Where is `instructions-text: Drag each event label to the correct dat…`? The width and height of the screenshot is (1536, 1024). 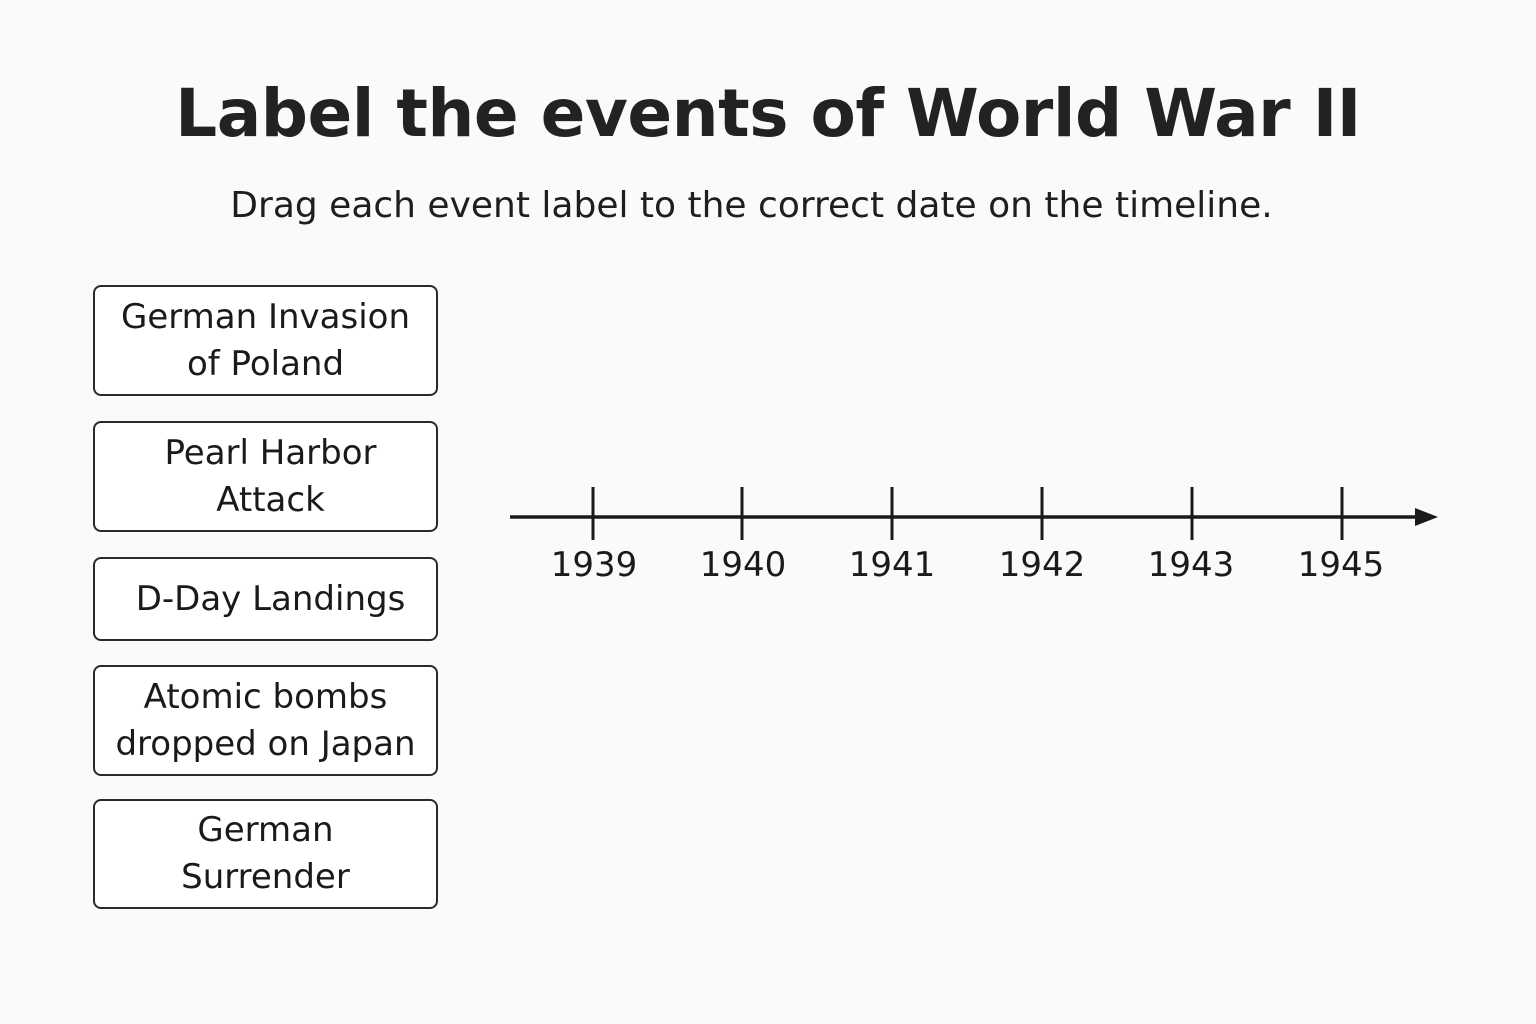
instructions-text: Drag each event label to the correct dat… is located at coordinates (751, 205).